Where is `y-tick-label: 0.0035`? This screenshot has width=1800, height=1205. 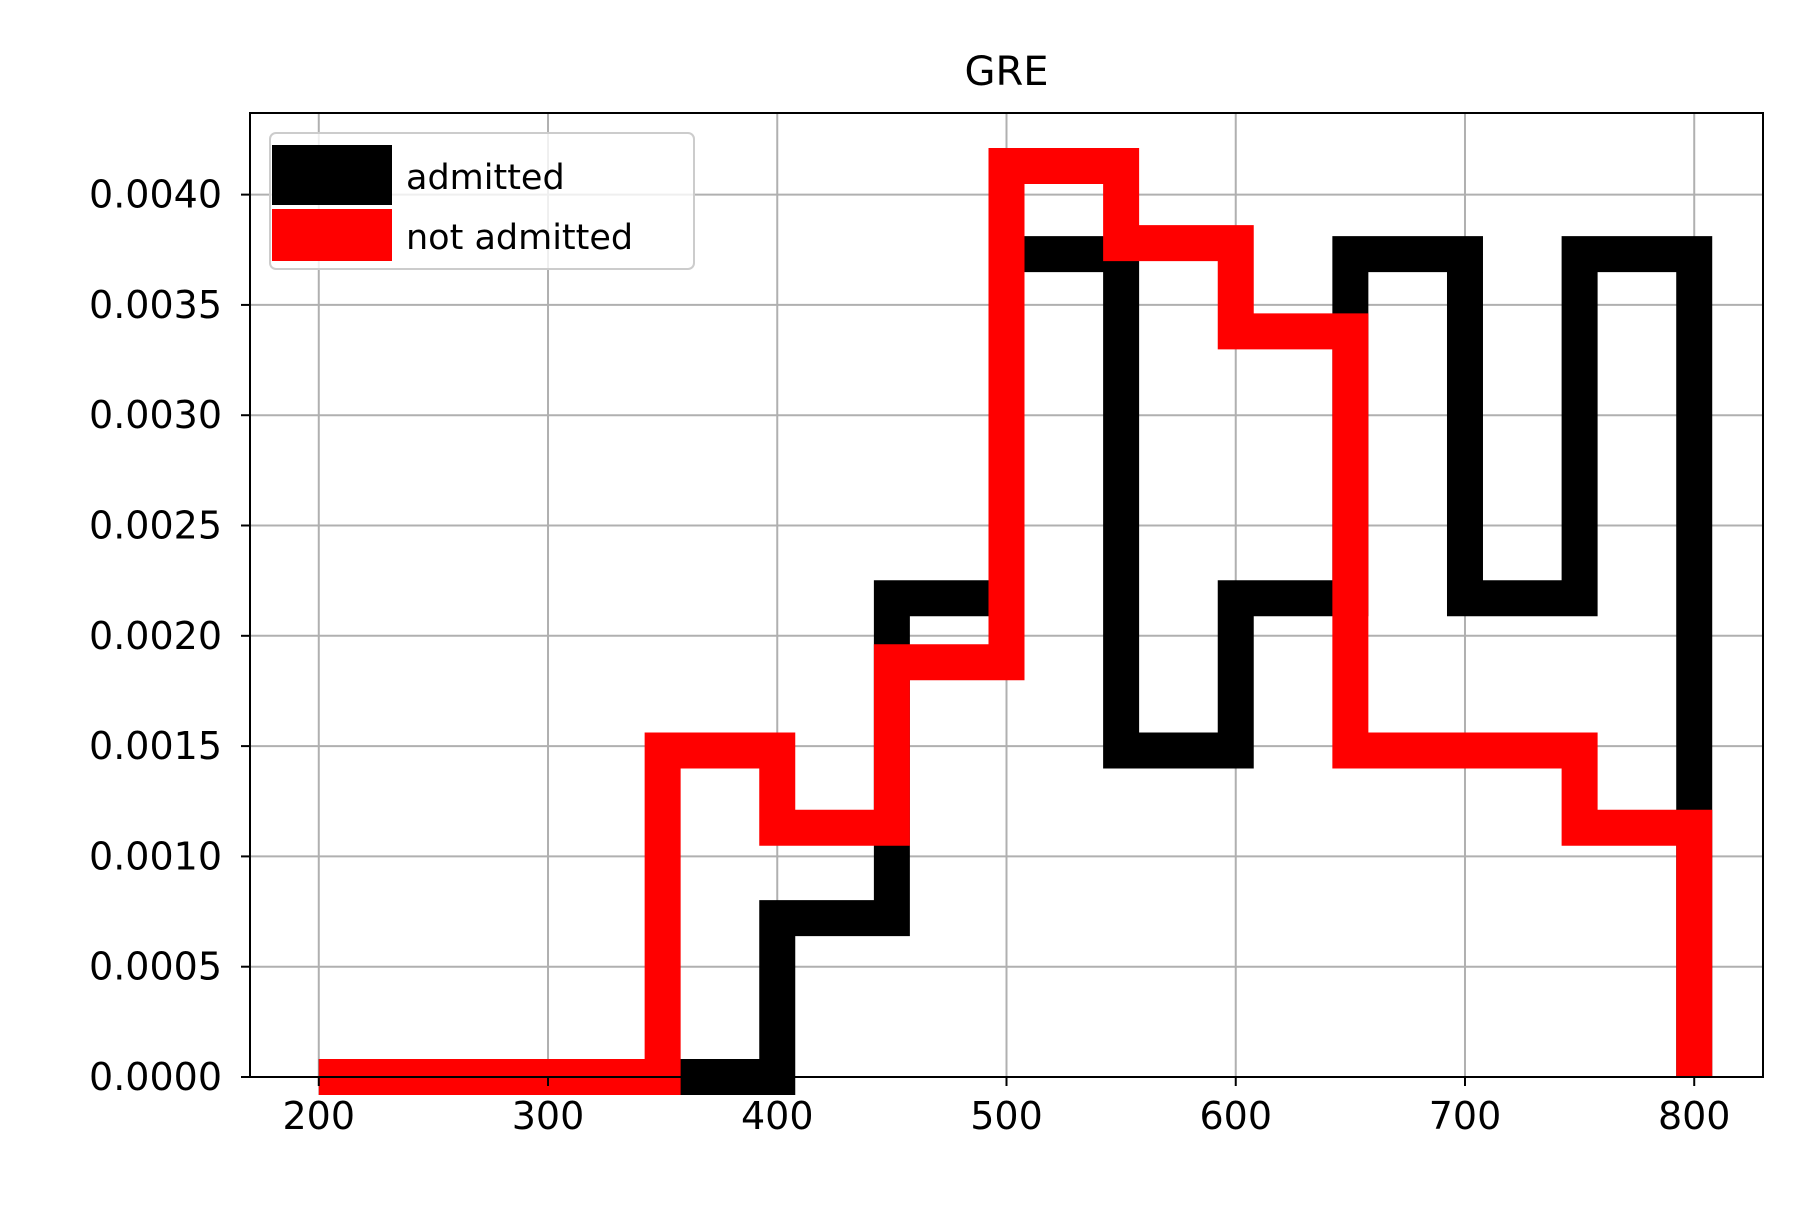 y-tick-label: 0.0035 is located at coordinates (155, 305).